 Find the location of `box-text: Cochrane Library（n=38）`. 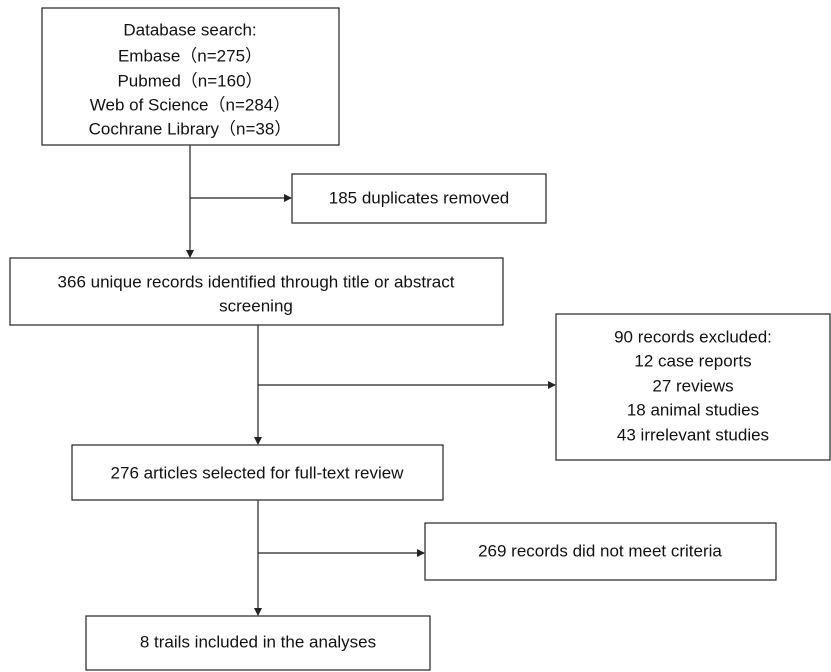

box-text: Cochrane Library（n=38） is located at coordinates (190, 128).